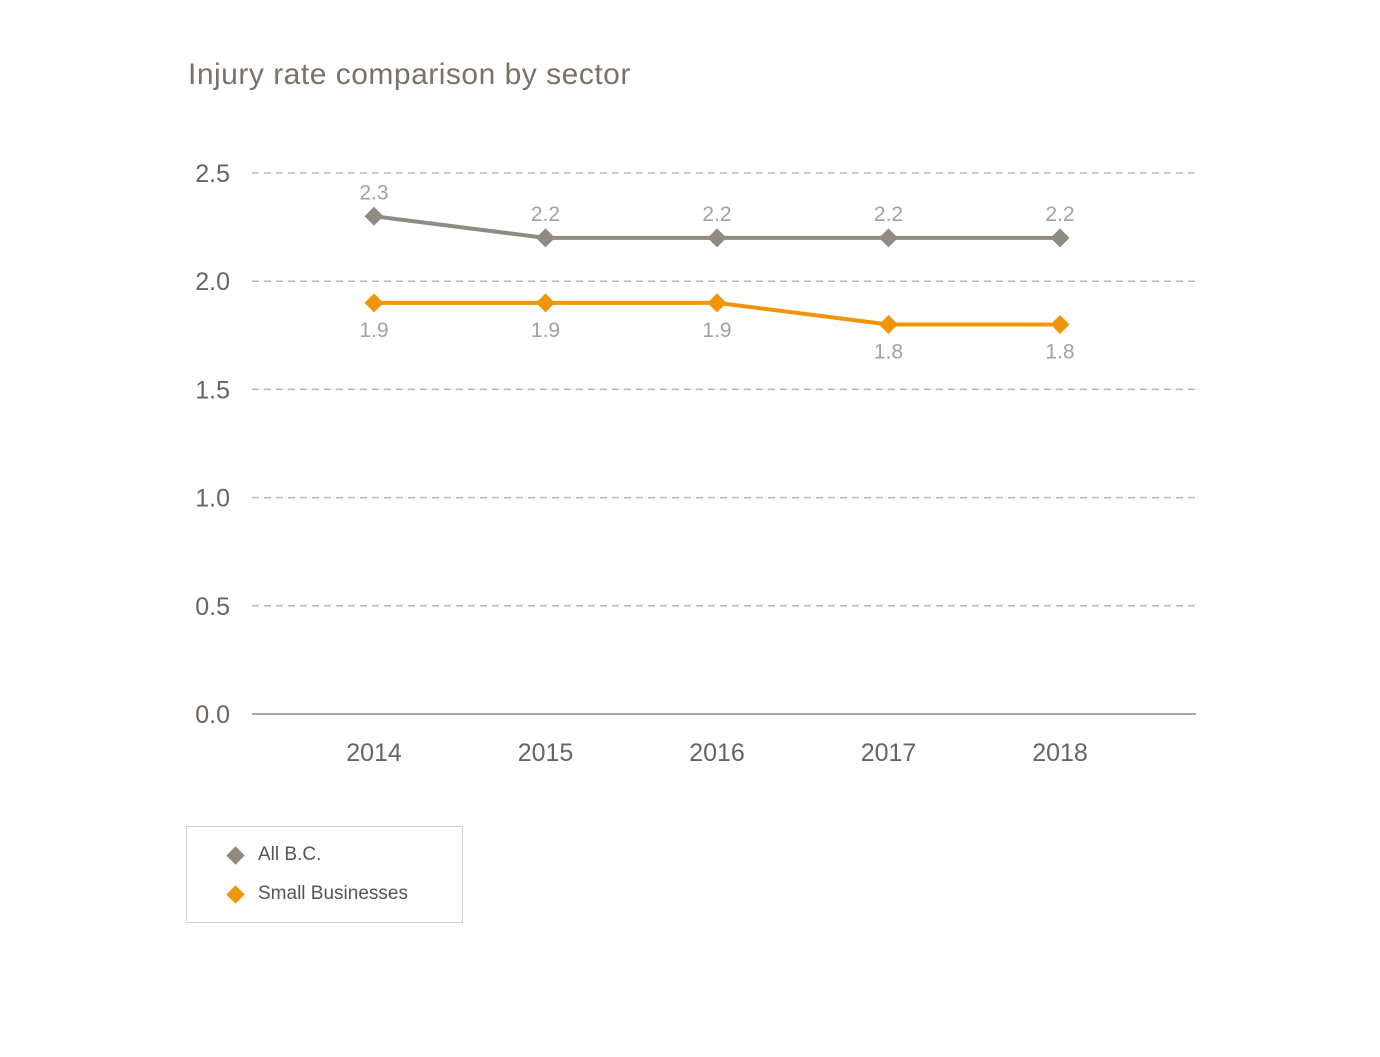 The image size is (1380, 1057). I want to click on x-tick-label: 2014, so click(374, 753).